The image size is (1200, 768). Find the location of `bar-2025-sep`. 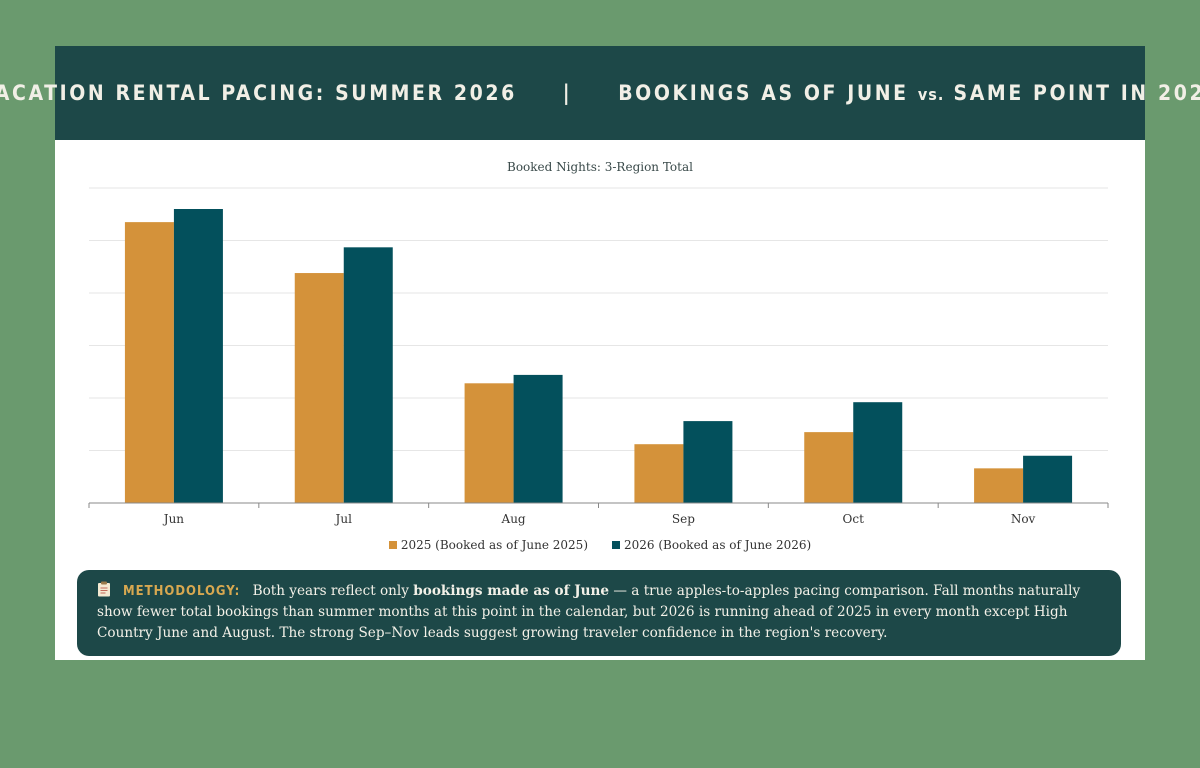

bar-2025-sep is located at coordinates (659, 473).